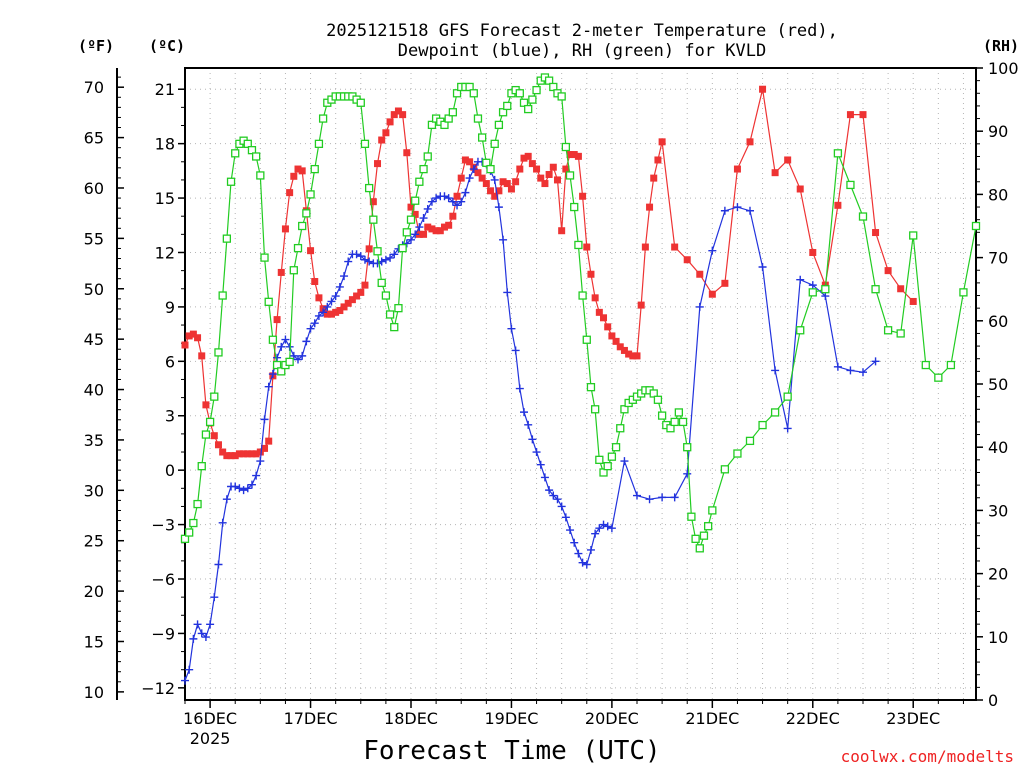 This screenshot has width=1024, height=768. I want to click on x-tick-label: 18DEC, so click(411, 718).